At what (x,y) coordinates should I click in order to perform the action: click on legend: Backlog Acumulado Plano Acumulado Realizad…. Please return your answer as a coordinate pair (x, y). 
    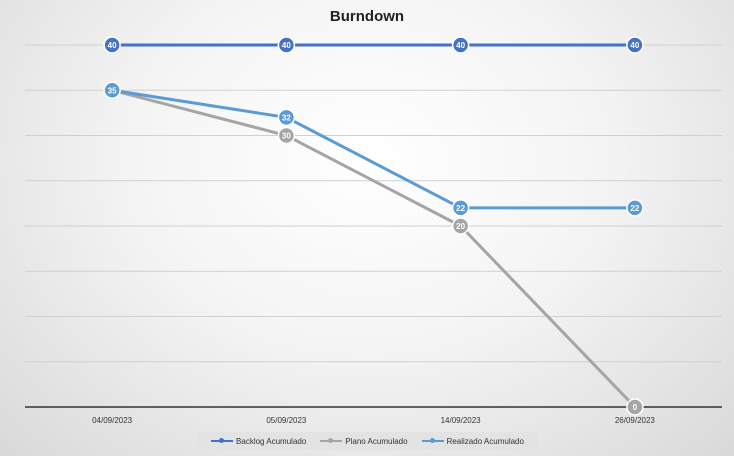
    Looking at the image, I should click on (367, 441).